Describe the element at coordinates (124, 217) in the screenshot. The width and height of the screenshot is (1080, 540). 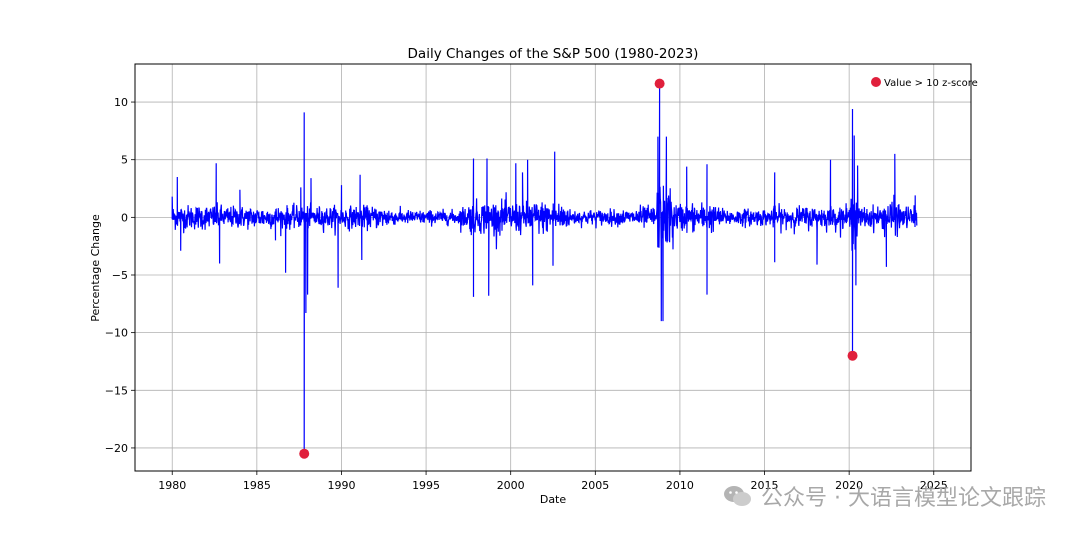
I see `y-tick-label: 0` at that location.